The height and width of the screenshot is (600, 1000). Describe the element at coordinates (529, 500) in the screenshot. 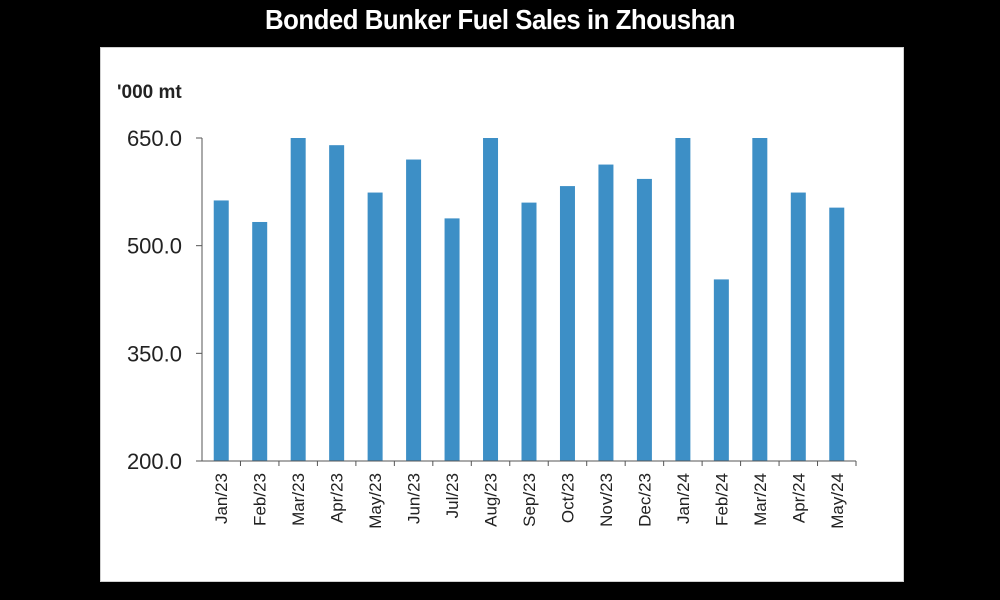

I see `x-tick-label: Sep/23` at that location.